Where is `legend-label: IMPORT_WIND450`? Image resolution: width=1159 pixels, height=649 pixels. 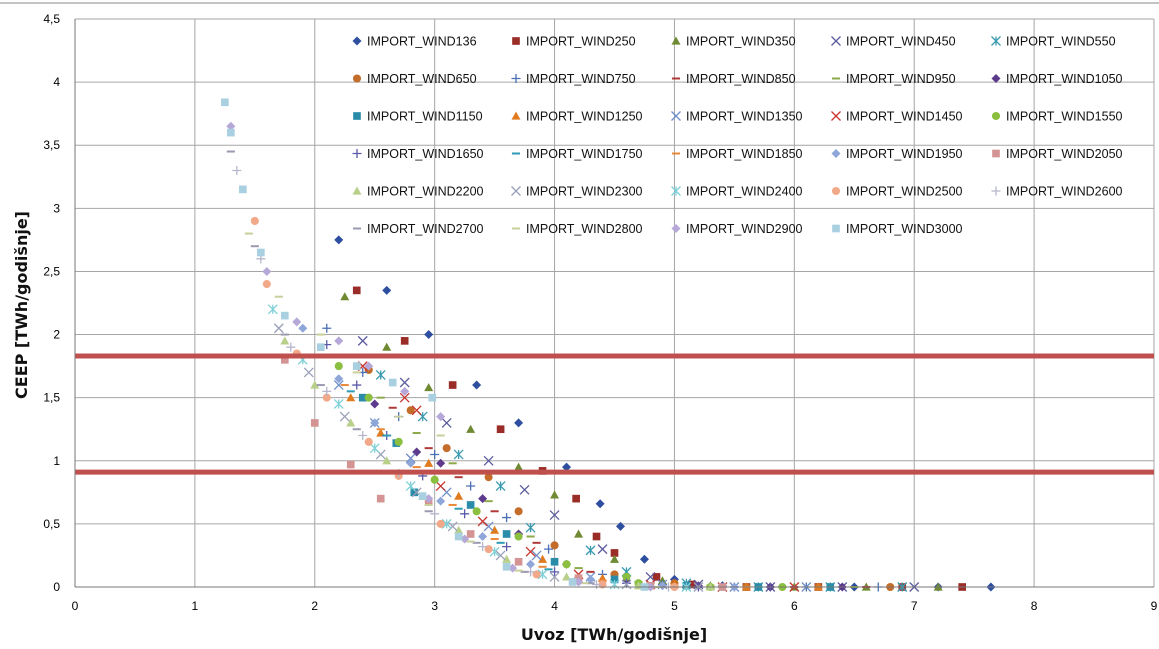 legend-label: IMPORT_WIND450 is located at coordinates (901, 42).